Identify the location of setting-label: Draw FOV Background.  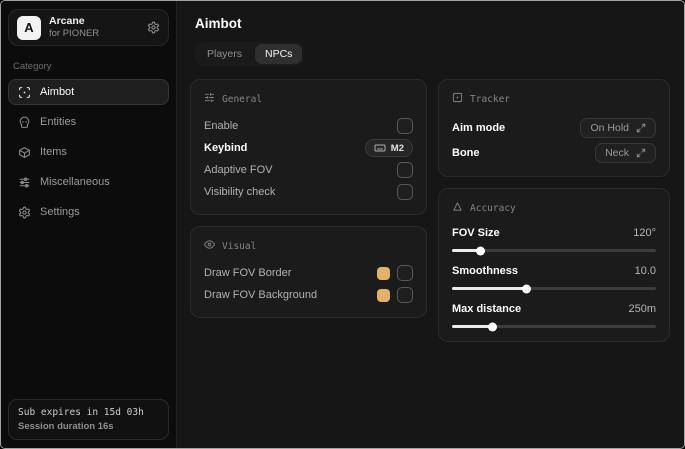
(261, 295).